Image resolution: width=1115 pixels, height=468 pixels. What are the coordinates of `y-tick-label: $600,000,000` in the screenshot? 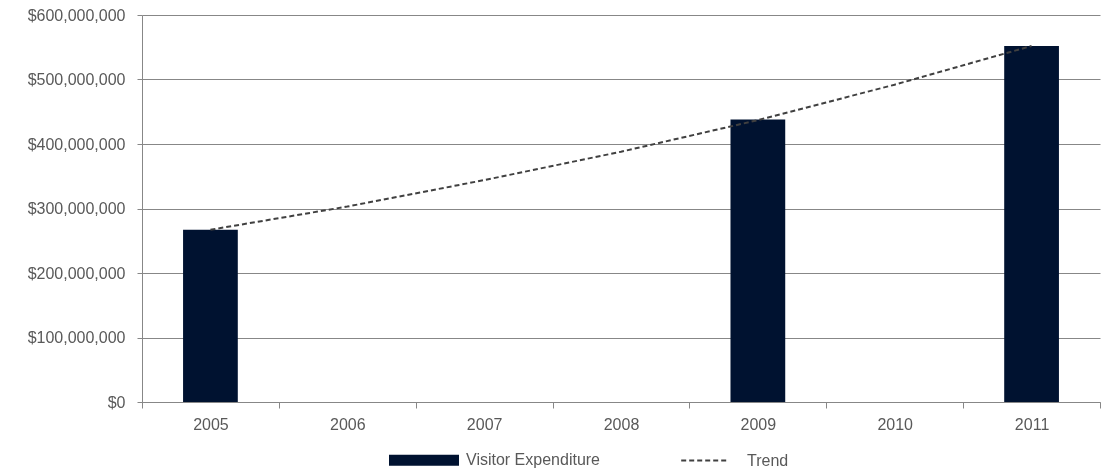 It's located at (76, 15).